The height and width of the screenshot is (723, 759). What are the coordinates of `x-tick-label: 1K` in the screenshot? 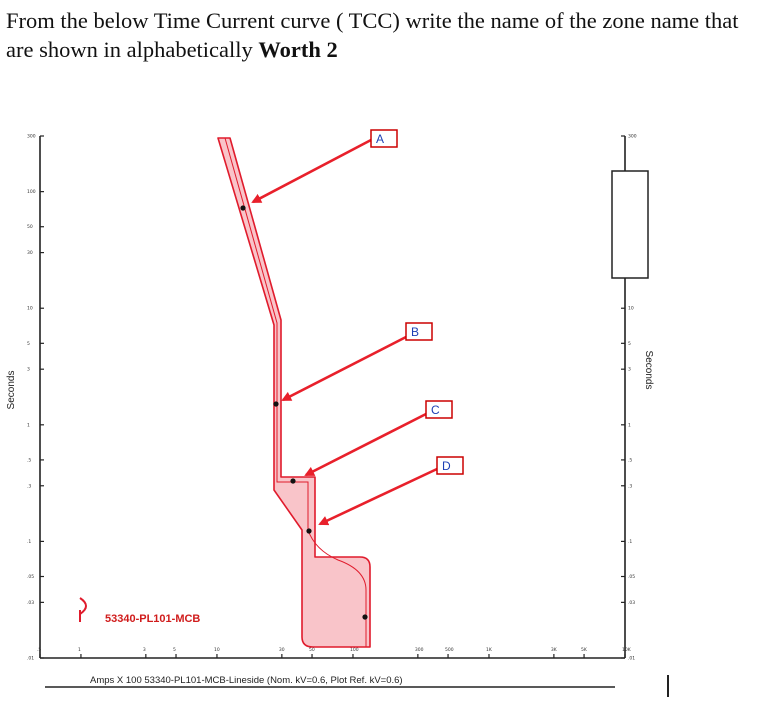 It's located at (489, 650).